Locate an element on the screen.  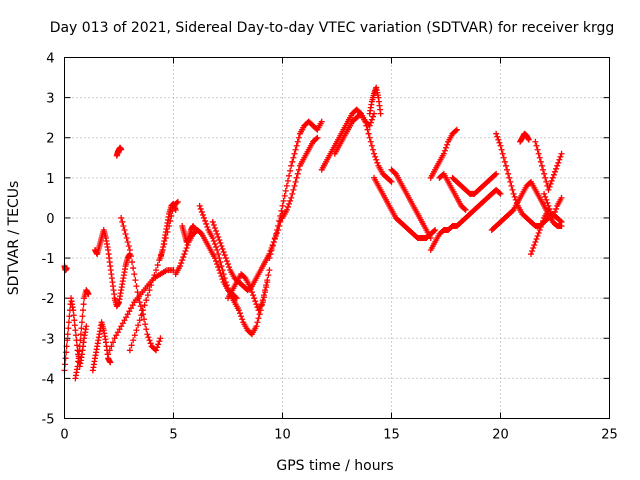
y-tick-label: -3 is located at coordinates (48, 339).